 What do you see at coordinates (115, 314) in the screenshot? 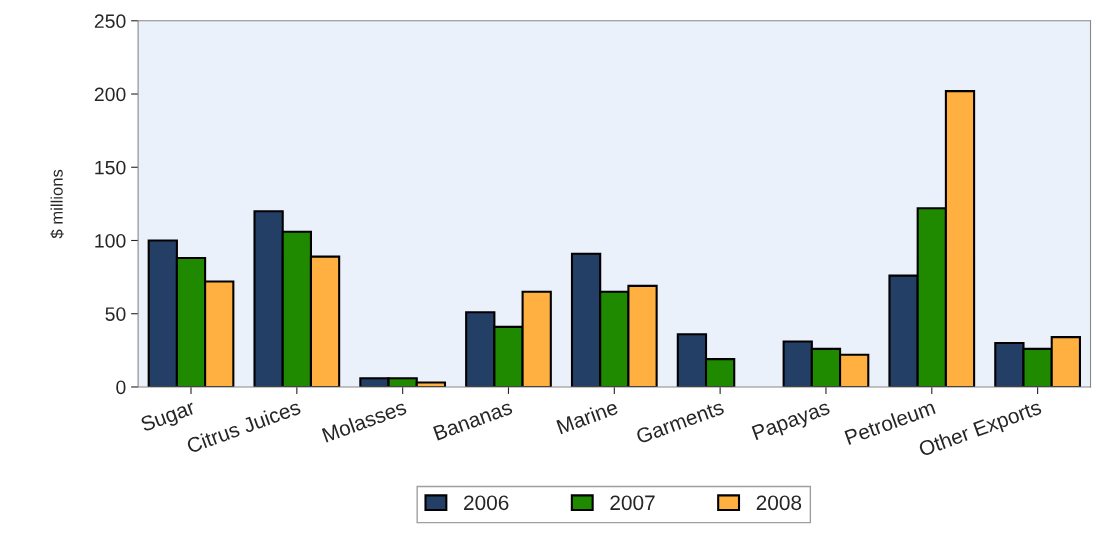
I see `y-tick-label: 50` at bounding box center [115, 314].